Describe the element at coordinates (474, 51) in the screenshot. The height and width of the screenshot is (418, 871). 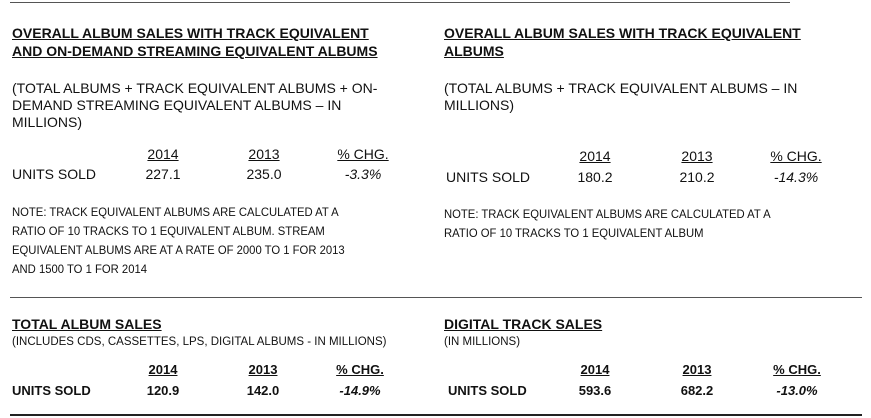
I see `panel-title: ALBUMS` at that location.